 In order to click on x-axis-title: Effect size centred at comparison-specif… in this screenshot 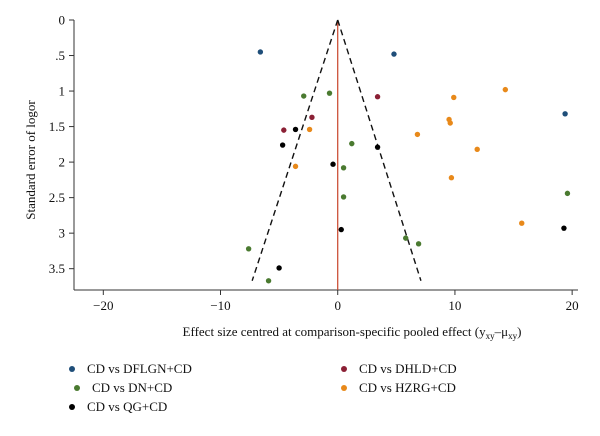, I will do `click(352, 332)`.